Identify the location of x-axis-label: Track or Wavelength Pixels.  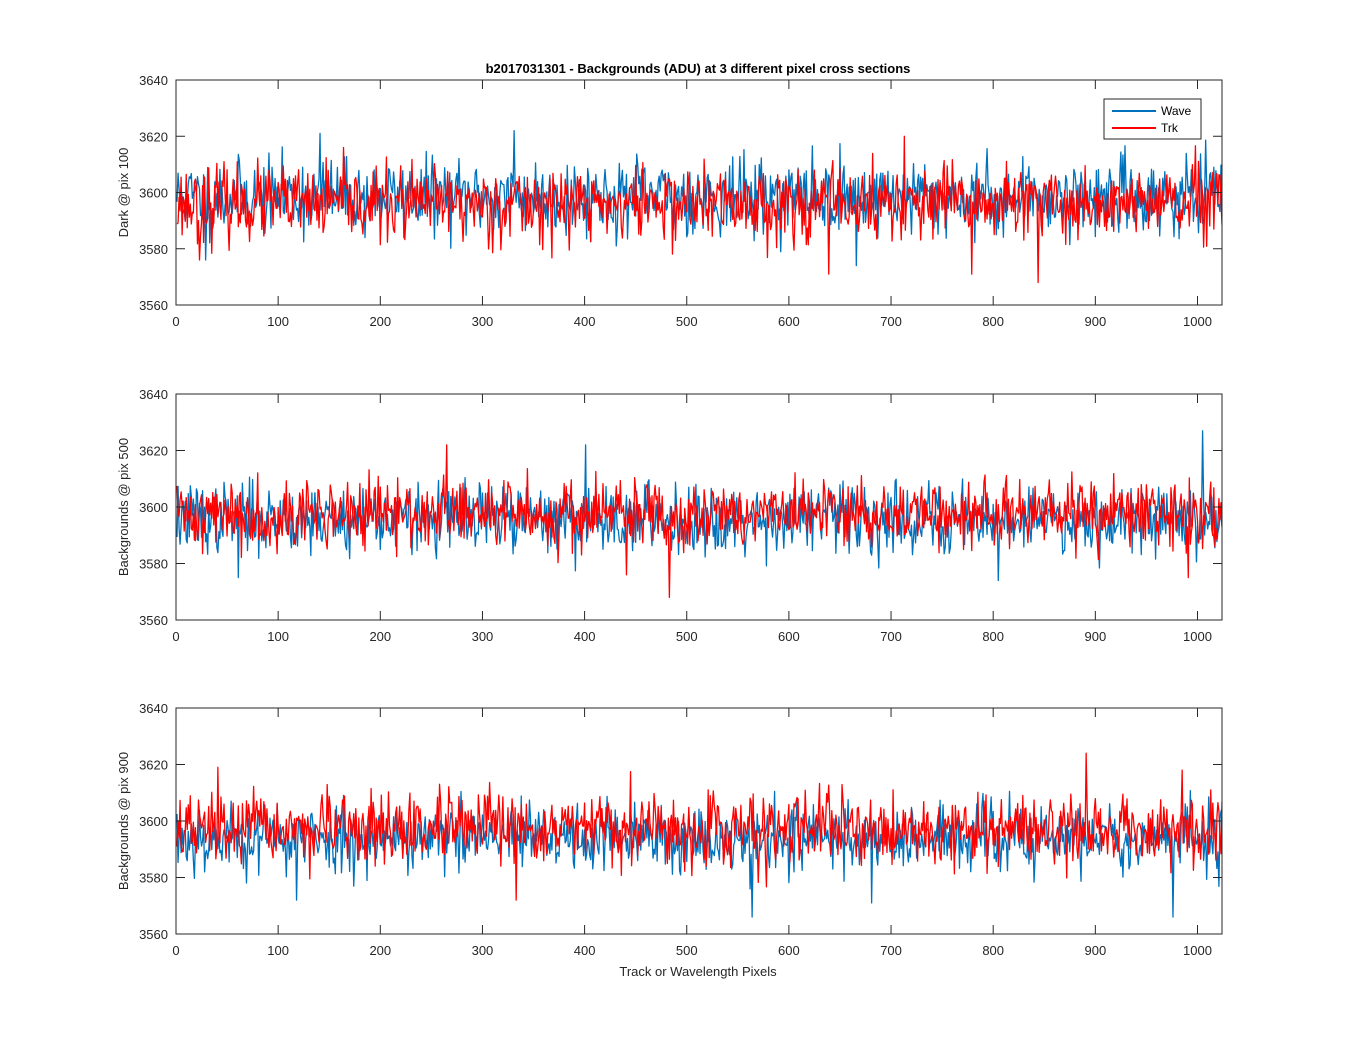
(698, 971).